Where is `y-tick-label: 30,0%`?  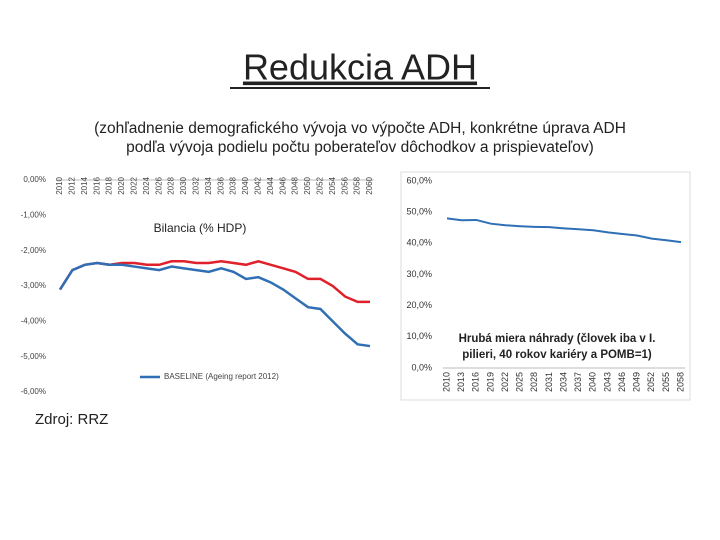 y-tick-label: 30,0% is located at coordinates (419, 274).